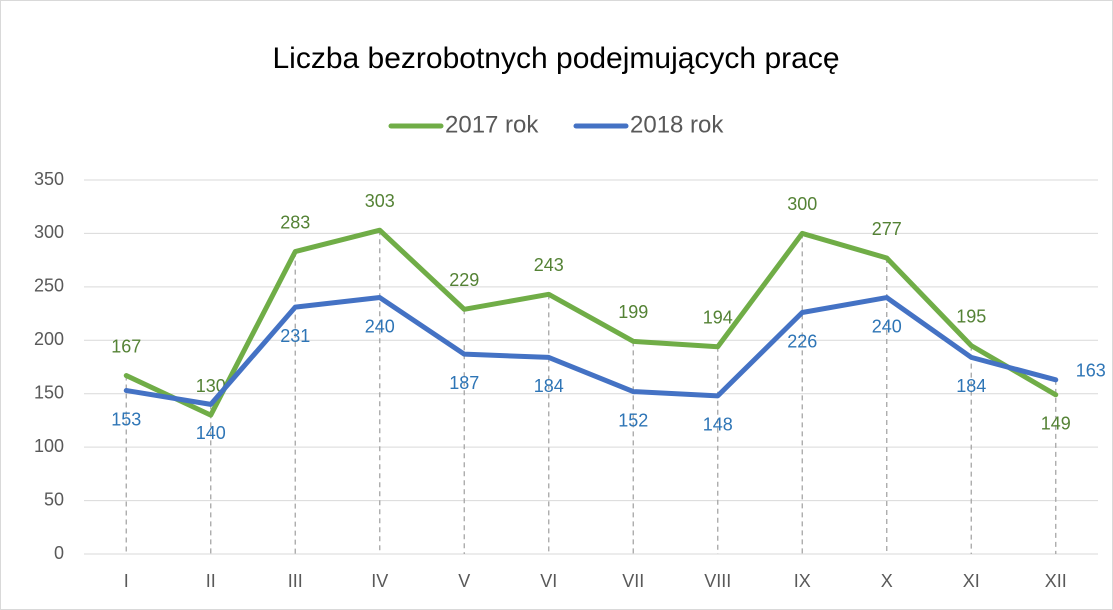 This screenshot has height=610, width=1113. Describe the element at coordinates (211, 581) in the screenshot. I see `x-tick-label: II` at that location.